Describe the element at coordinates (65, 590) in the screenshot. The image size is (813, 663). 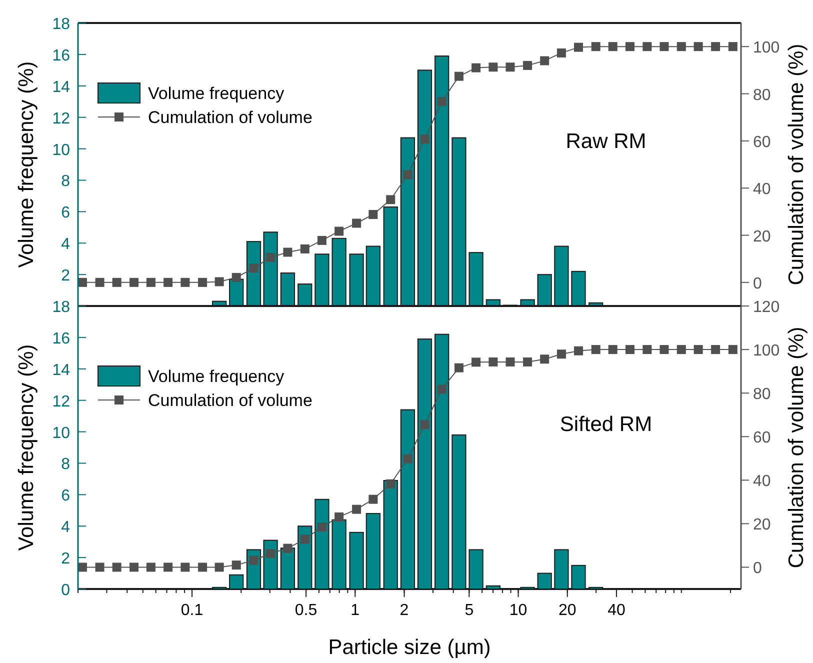
I see `y-tick-label: 0` at that location.